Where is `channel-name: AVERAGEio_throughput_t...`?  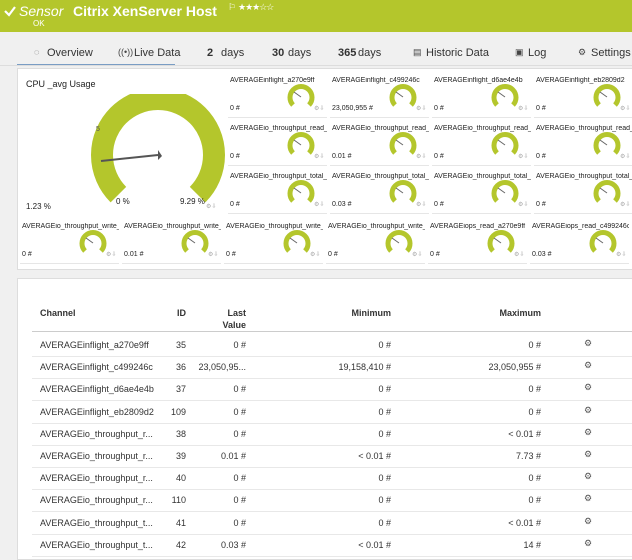
channel-name: AVERAGEio_throughput_t... is located at coordinates (96, 522).